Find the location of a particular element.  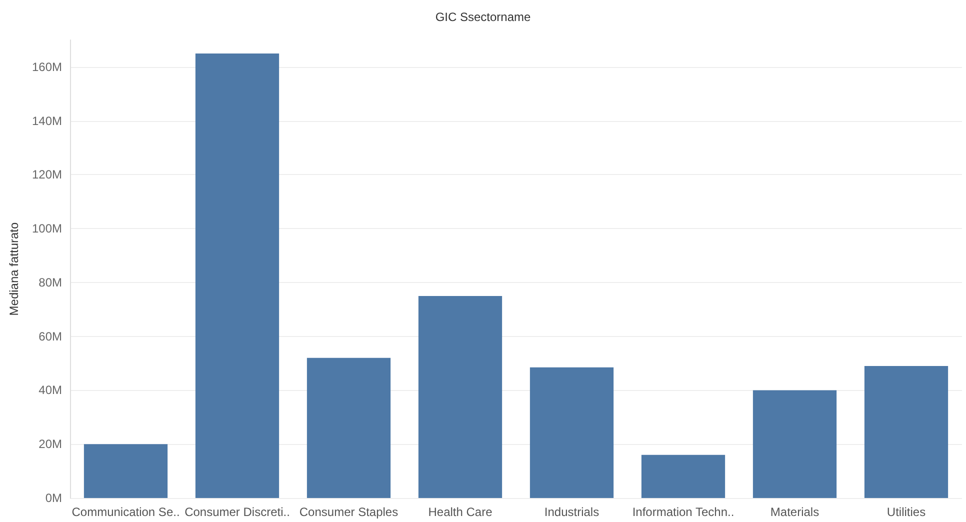

y-tick-label: 160M is located at coordinates (47, 67).